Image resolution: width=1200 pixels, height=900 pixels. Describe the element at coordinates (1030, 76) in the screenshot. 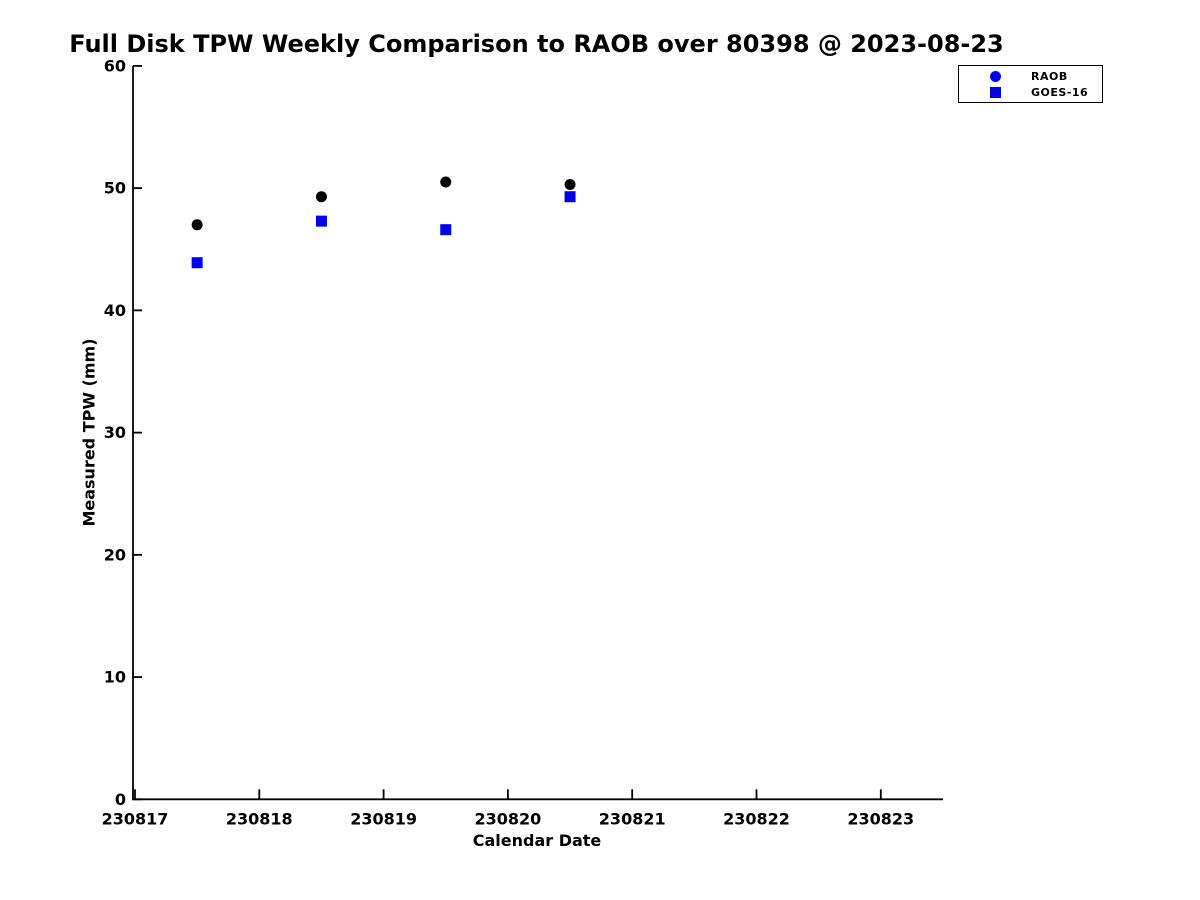

I see `legend-item-raob: RAOB` at that location.